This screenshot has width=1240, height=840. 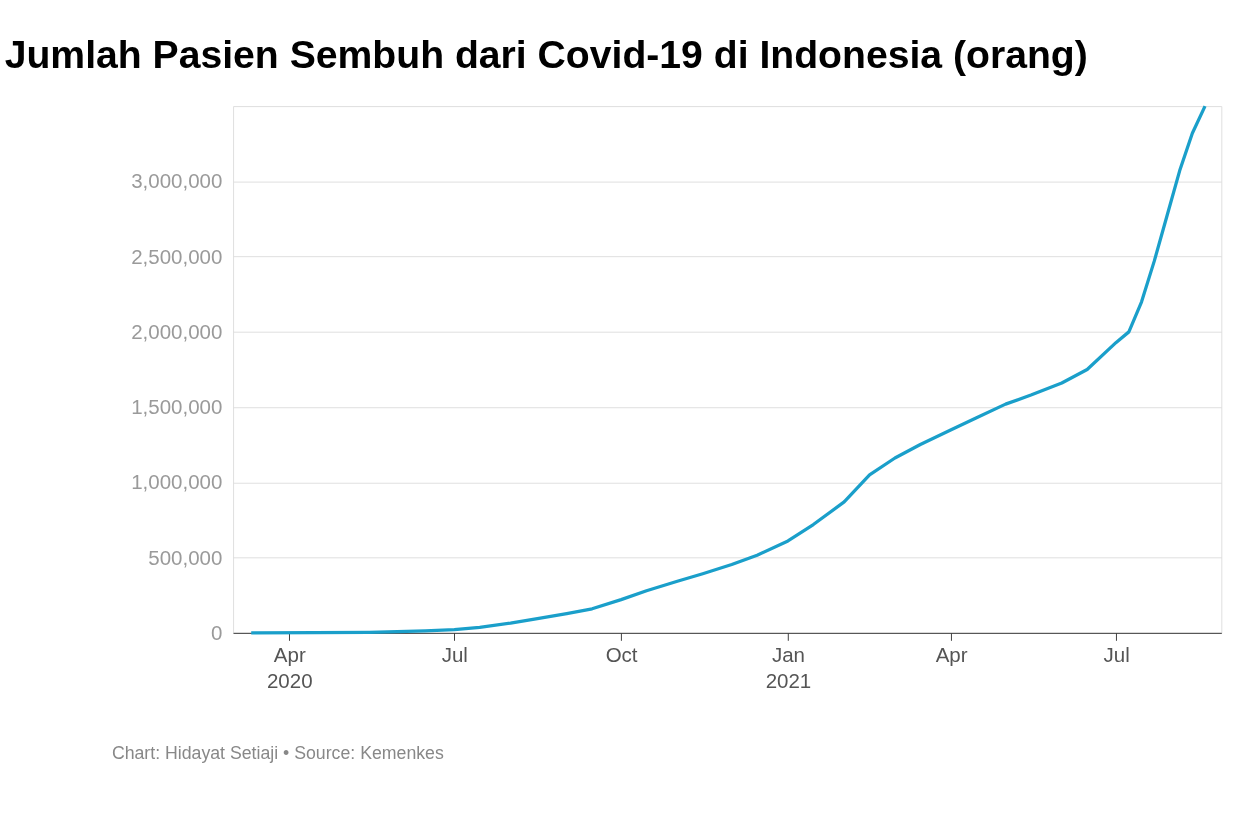 I want to click on x-tick-label: Oct, so click(x=621, y=655).